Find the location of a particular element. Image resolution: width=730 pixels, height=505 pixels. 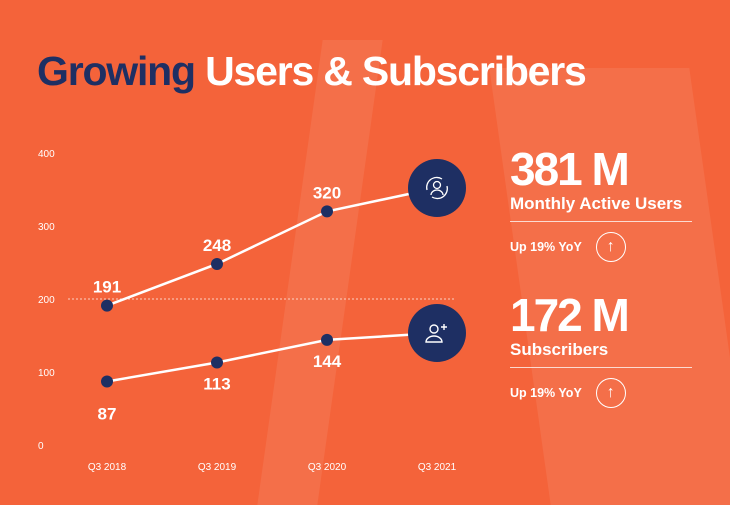

y-tick-label: 300 is located at coordinates (46, 227).